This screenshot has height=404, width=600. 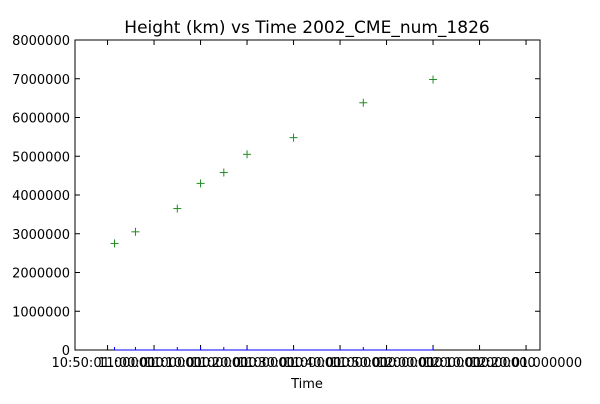 What do you see at coordinates (526, 363) in the screenshot?
I see `x-tick-label: 12:20:01.000000` at bounding box center [526, 363].